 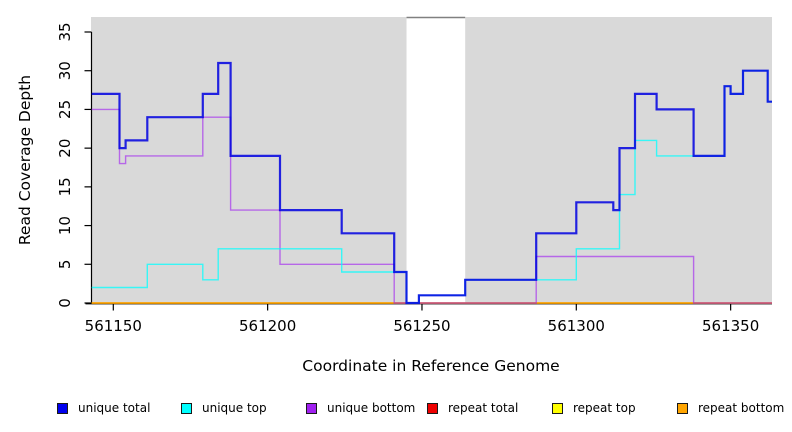 I want to click on y-axis-title: Read Coverage Depth, so click(x=25, y=160).